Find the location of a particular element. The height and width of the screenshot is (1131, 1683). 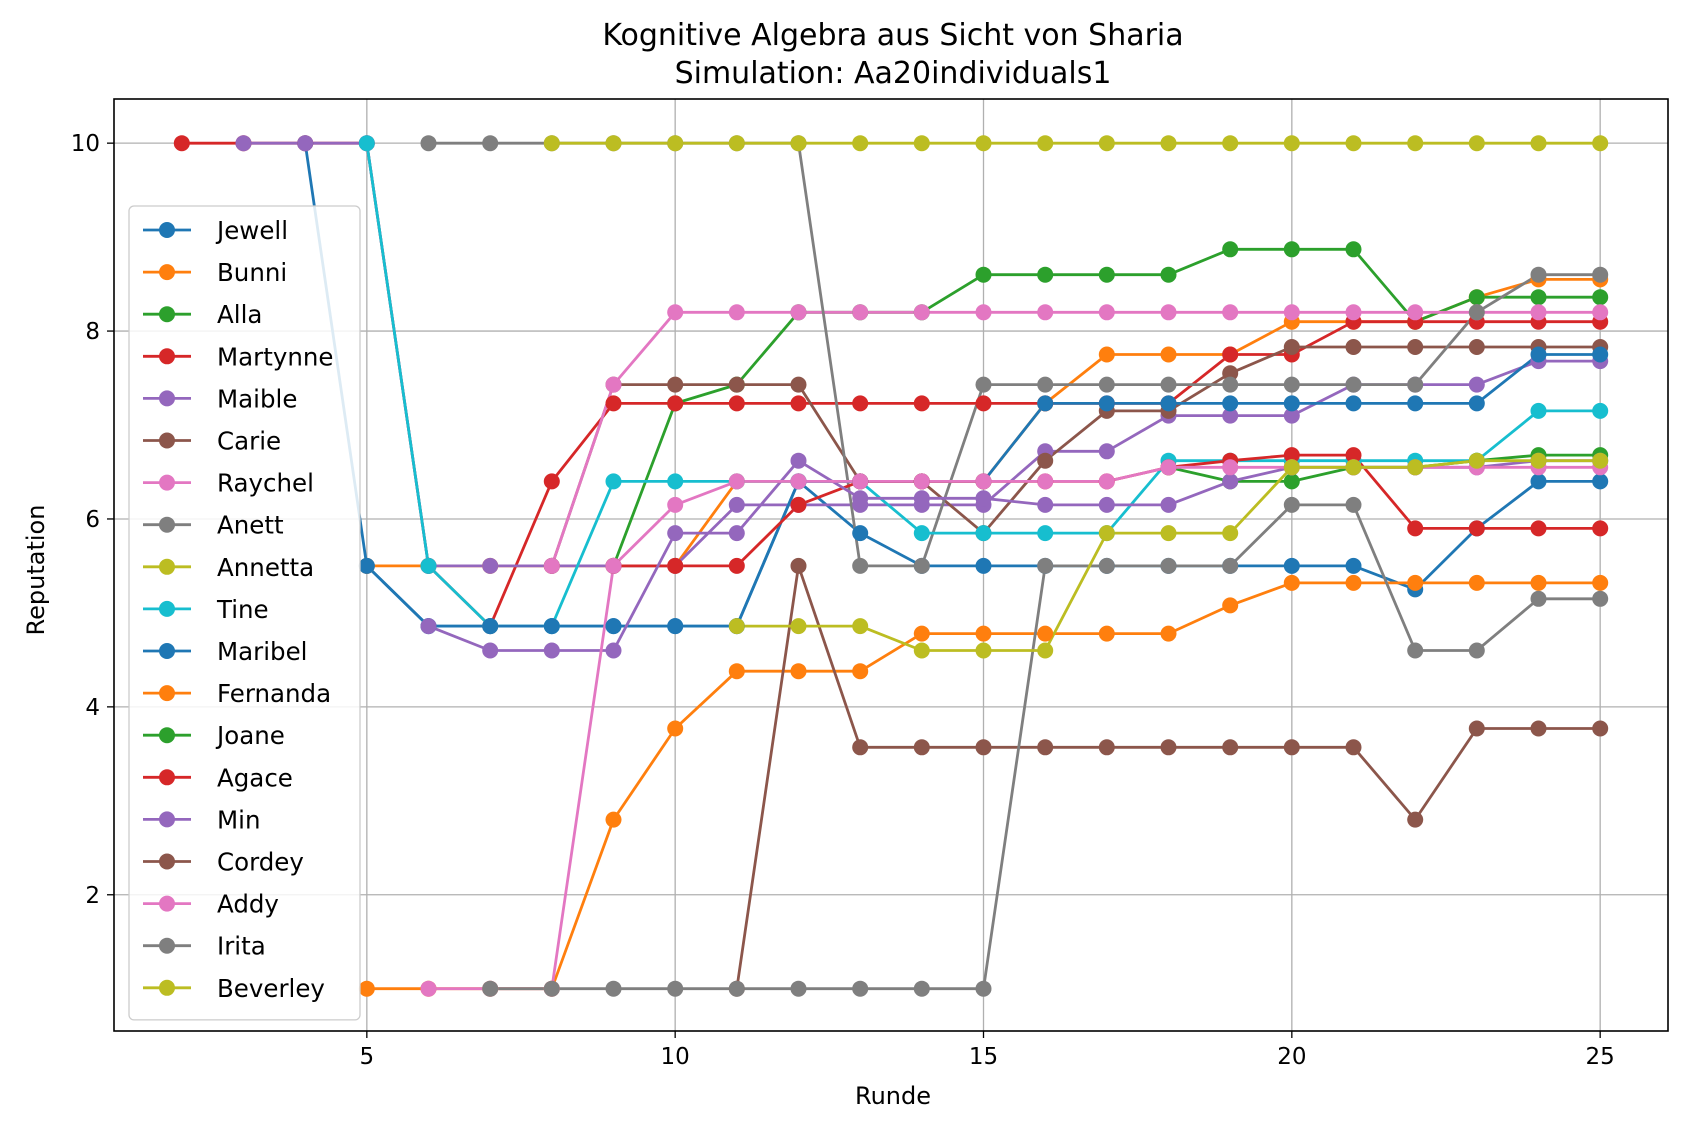

series-line is located at coordinates (1075, 456).